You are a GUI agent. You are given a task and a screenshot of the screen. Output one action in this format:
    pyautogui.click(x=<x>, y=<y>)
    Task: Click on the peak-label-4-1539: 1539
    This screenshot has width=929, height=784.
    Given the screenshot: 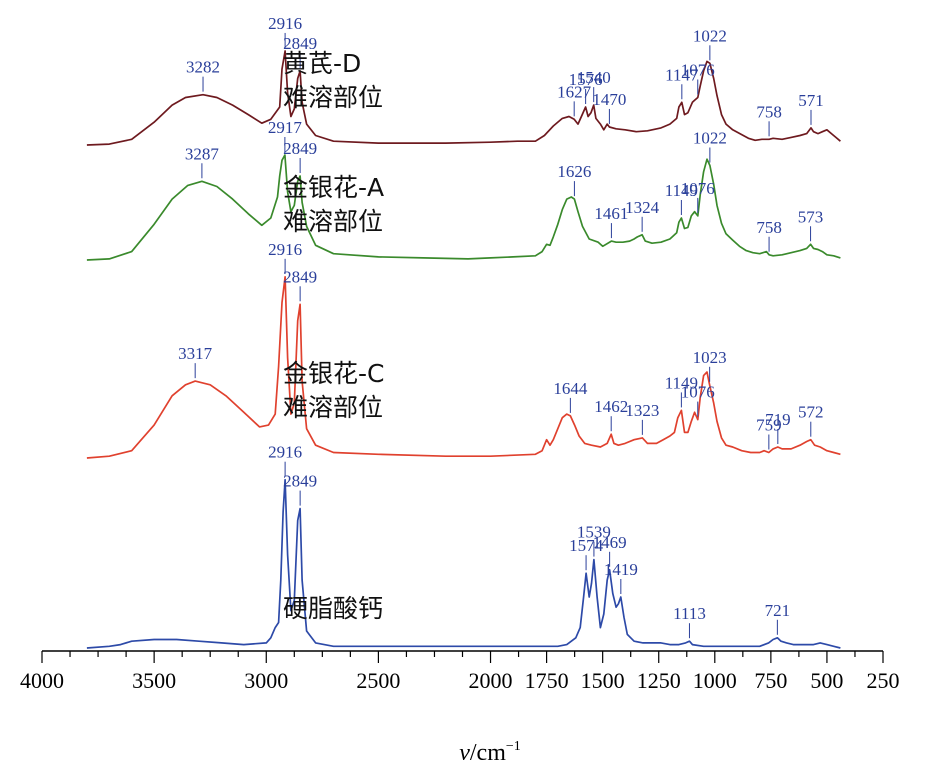 What is the action you would take?
    pyautogui.click(x=594, y=532)
    